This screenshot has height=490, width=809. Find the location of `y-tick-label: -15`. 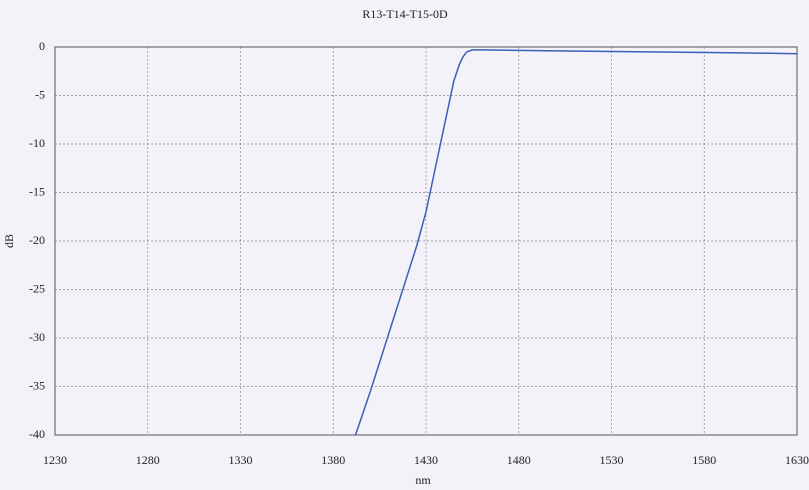

y-tick-label: -15 is located at coordinates (37, 191).